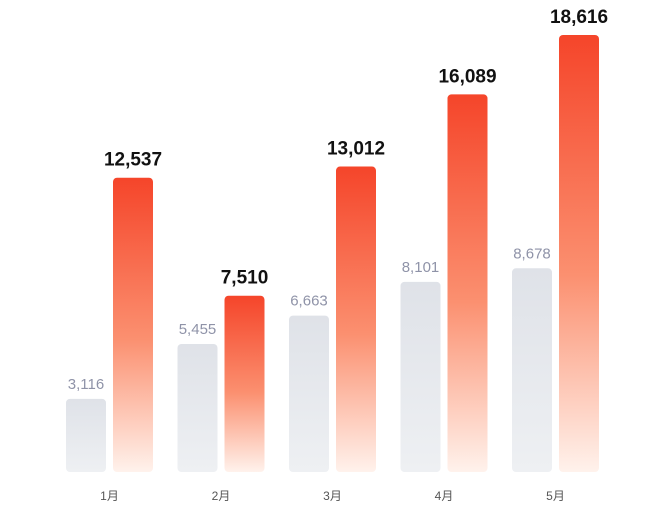 The width and height of the screenshot is (664, 528). I want to click on data-label-grey-2: 5,455, so click(198, 329).